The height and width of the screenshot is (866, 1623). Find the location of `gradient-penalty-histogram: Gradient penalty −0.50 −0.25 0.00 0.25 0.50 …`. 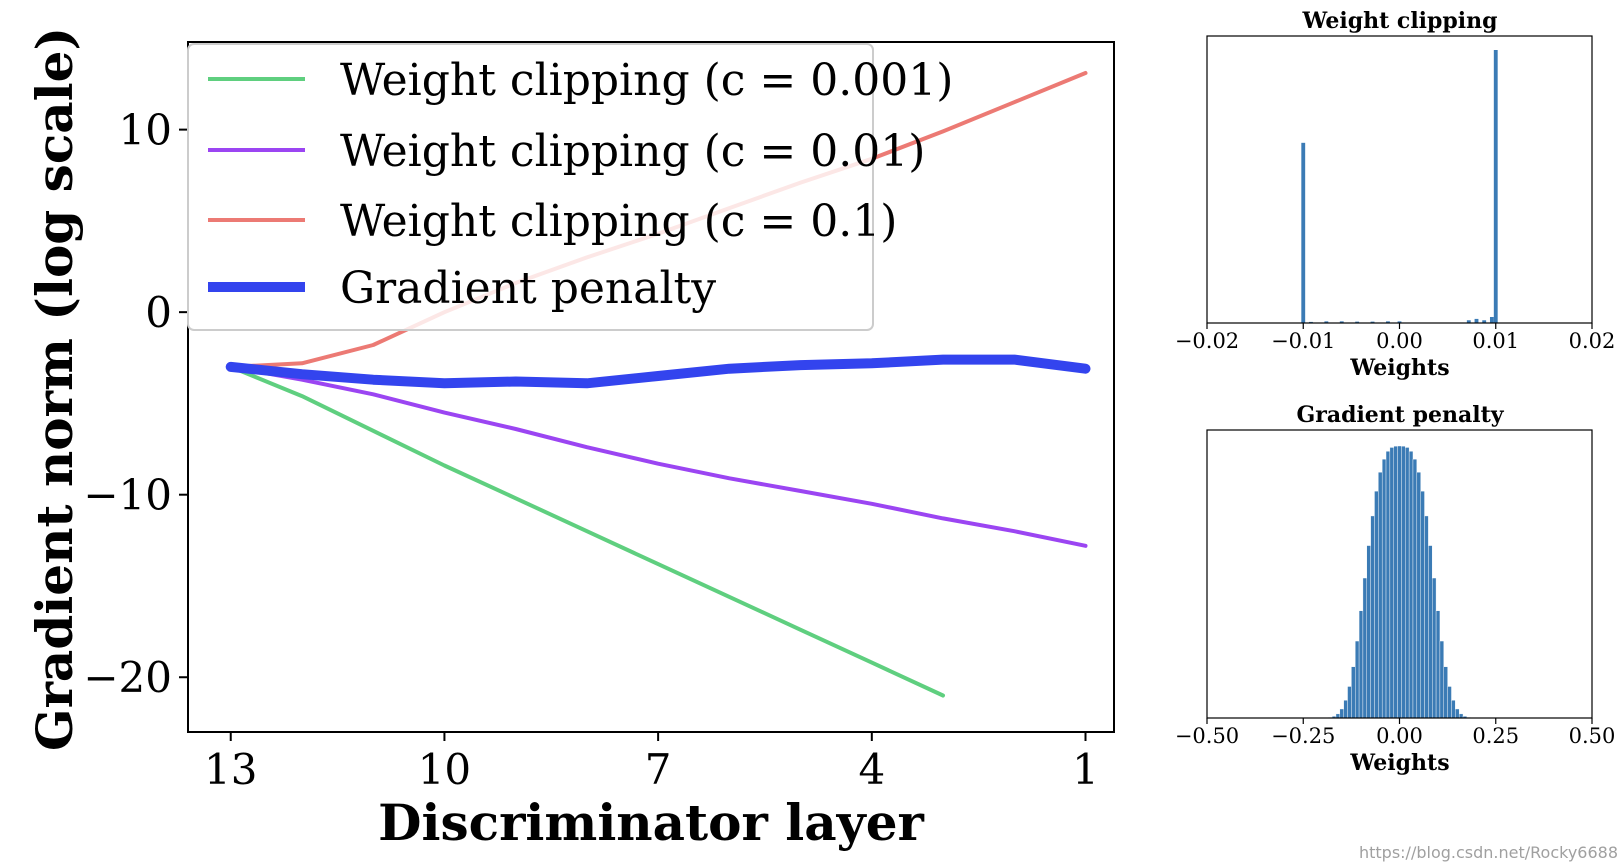

gradient-penalty-histogram: Gradient penalty −0.50 −0.25 0.00 0.25 0.50 … is located at coordinates (1395, 589).